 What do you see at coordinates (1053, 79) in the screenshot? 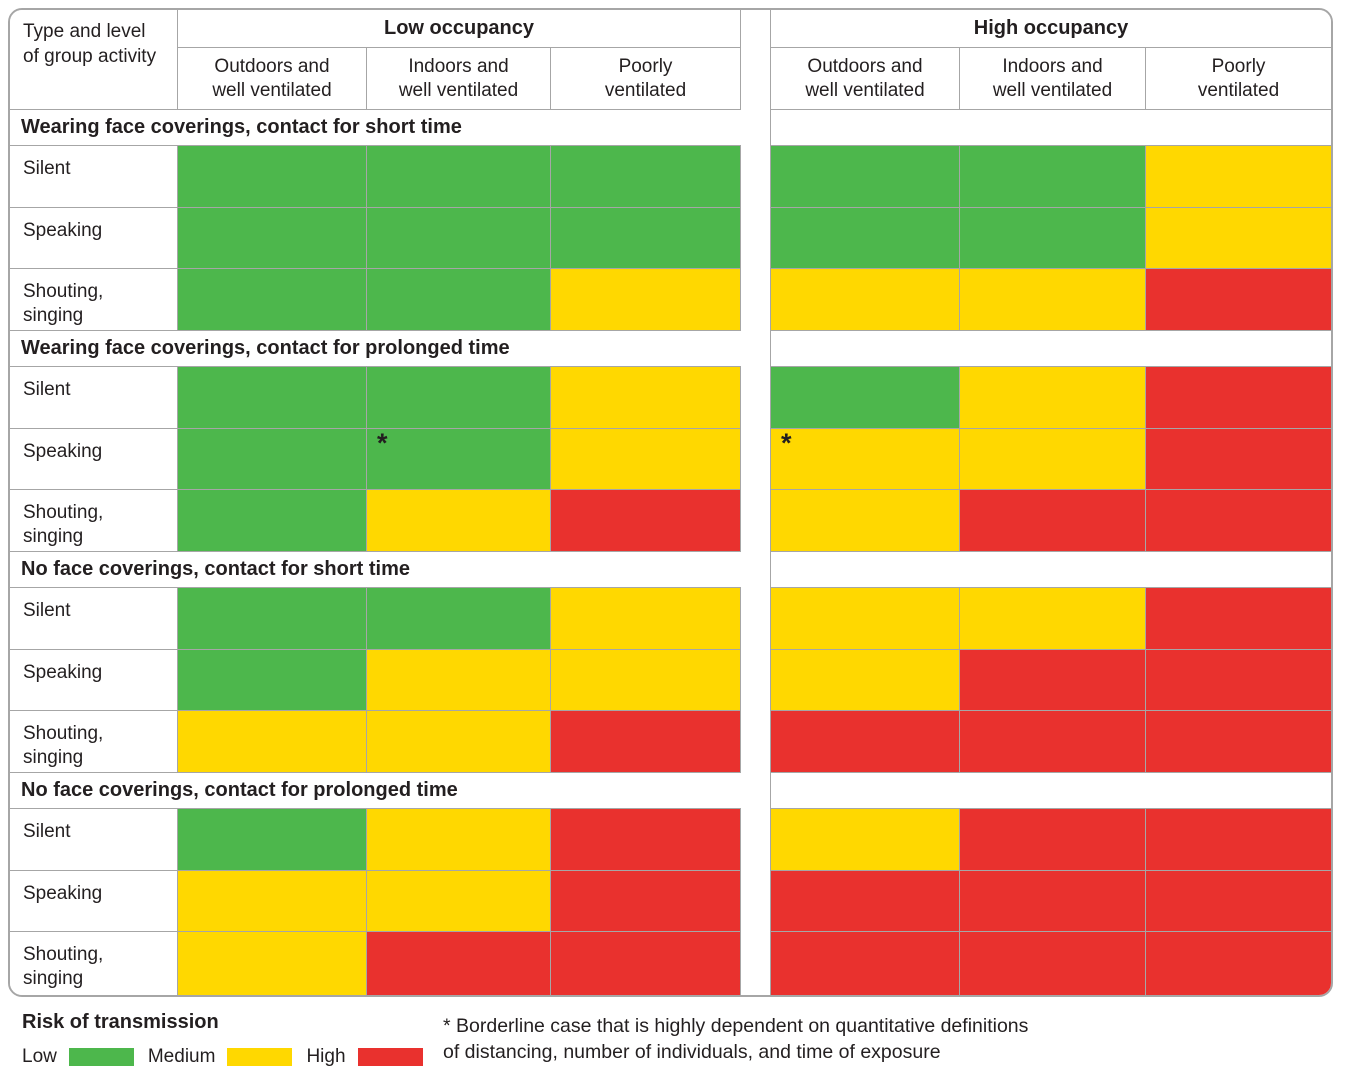
I see `column-header-high-1: Indoors and well ventilated` at bounding box center [1053, 79].